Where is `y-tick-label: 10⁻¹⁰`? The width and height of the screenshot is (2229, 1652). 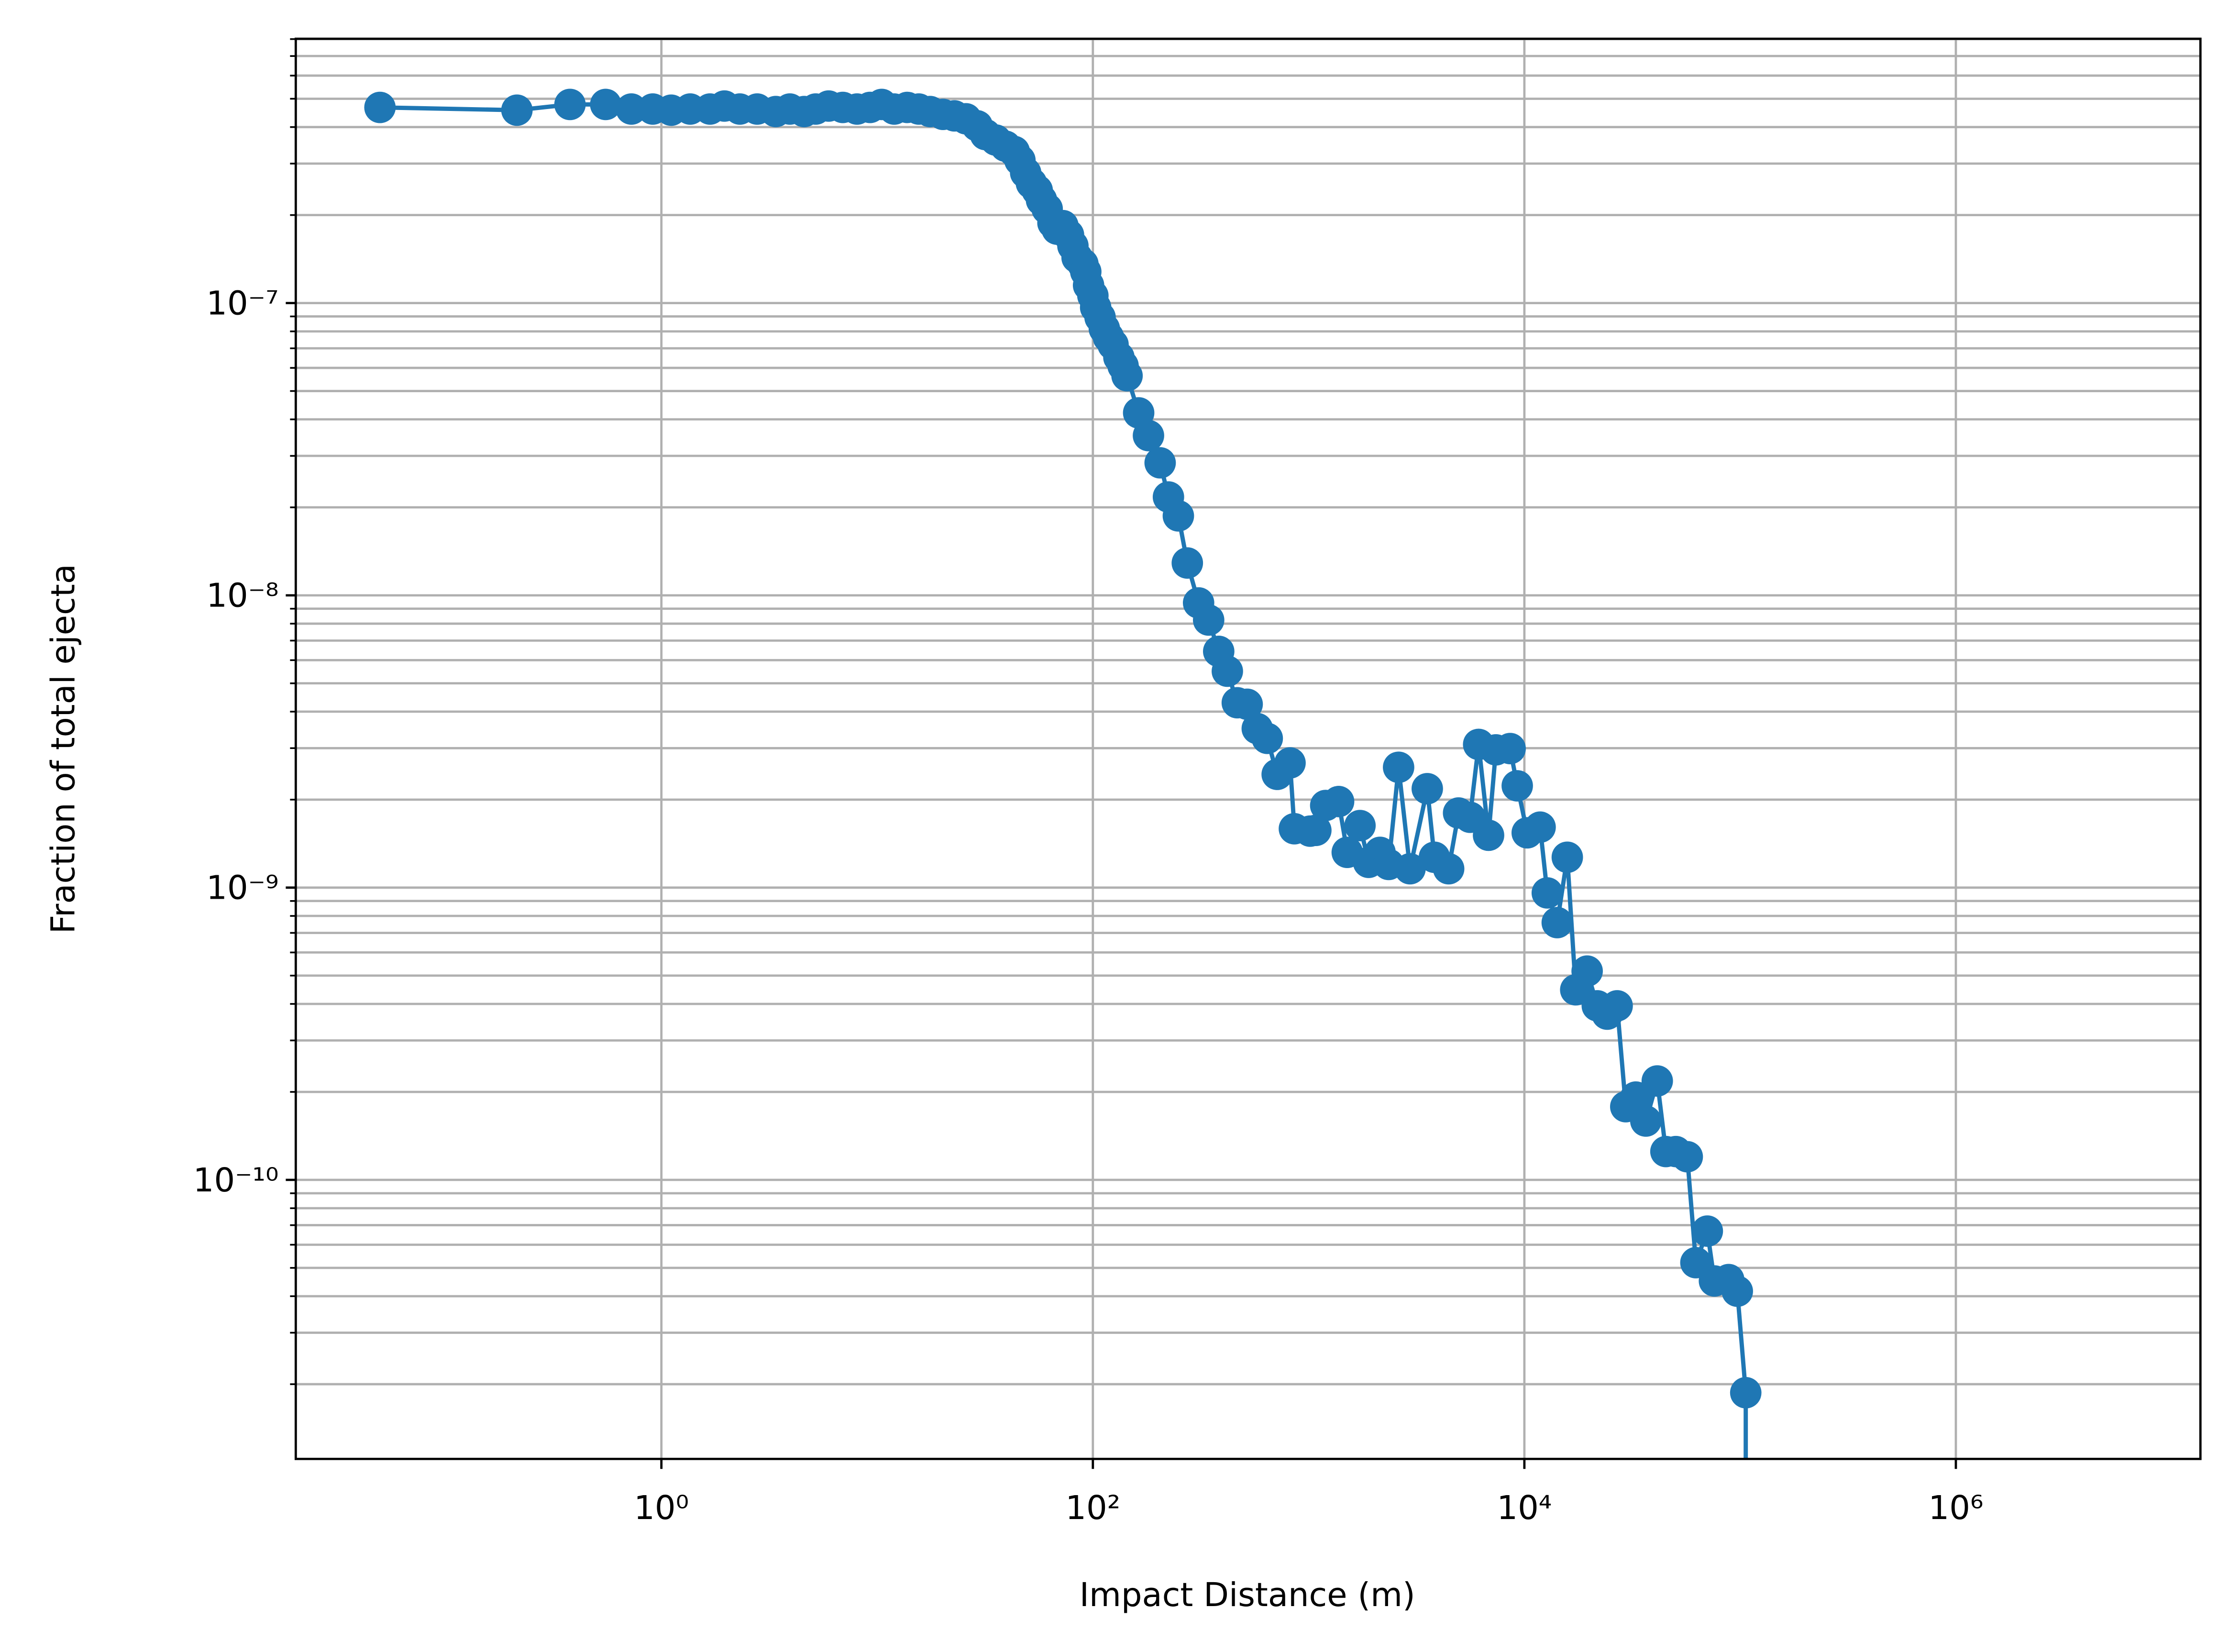
y-tick-label: 10⁻¹⁰ is located at coordinates (236, 1180).